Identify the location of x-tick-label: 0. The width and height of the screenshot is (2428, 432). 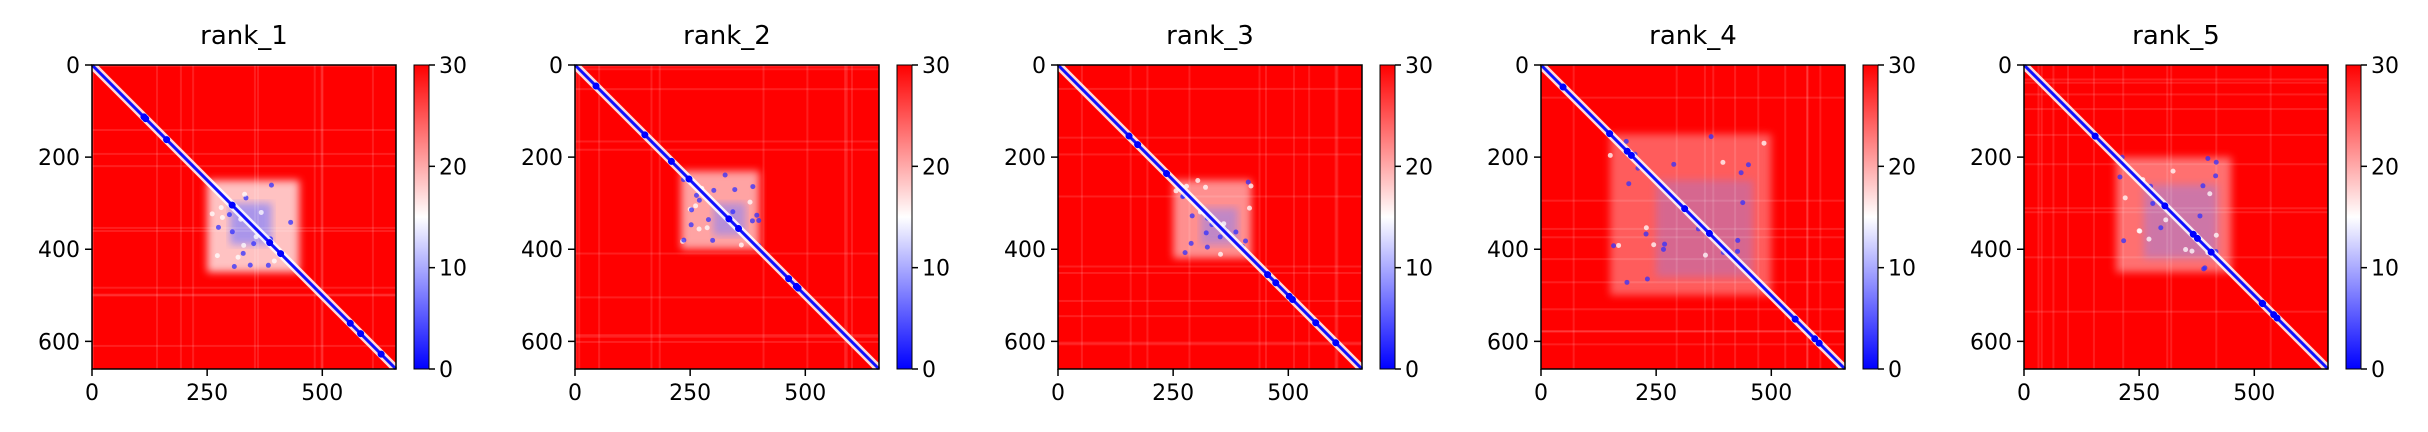
(1541, 393).